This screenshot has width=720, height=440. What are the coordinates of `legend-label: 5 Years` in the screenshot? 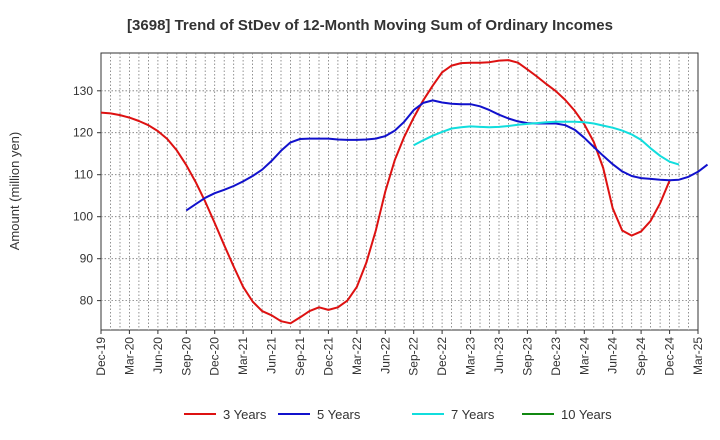 It's located at (339, 414).